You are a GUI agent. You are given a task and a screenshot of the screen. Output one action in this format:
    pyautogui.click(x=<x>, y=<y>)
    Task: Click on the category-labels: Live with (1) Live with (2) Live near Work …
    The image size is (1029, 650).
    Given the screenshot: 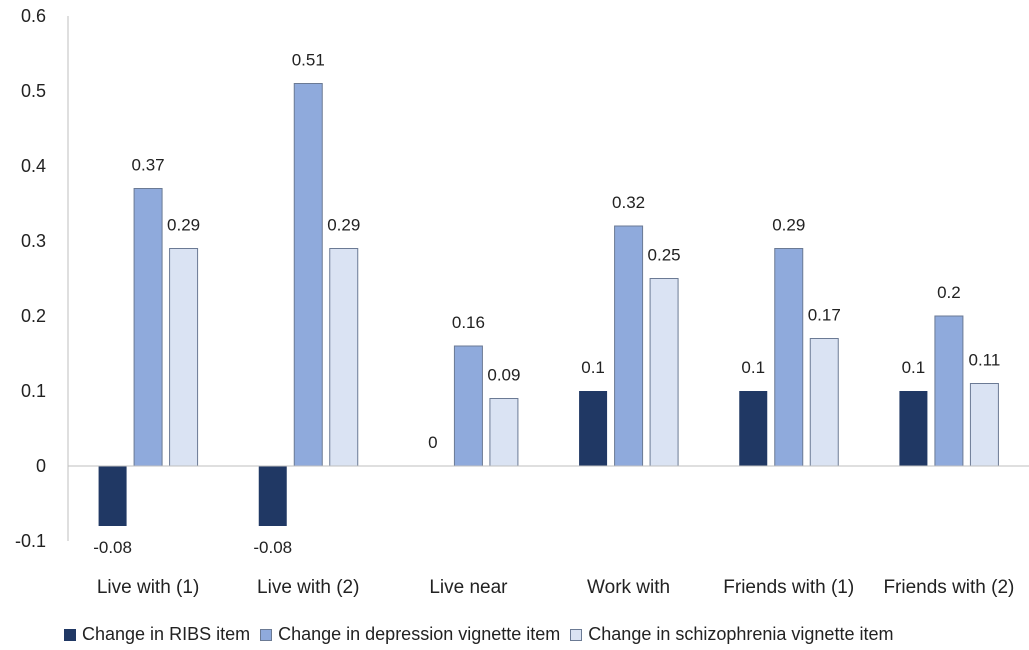 What is the action you would take?
    pyautogui.click(x=556, y=587)
    